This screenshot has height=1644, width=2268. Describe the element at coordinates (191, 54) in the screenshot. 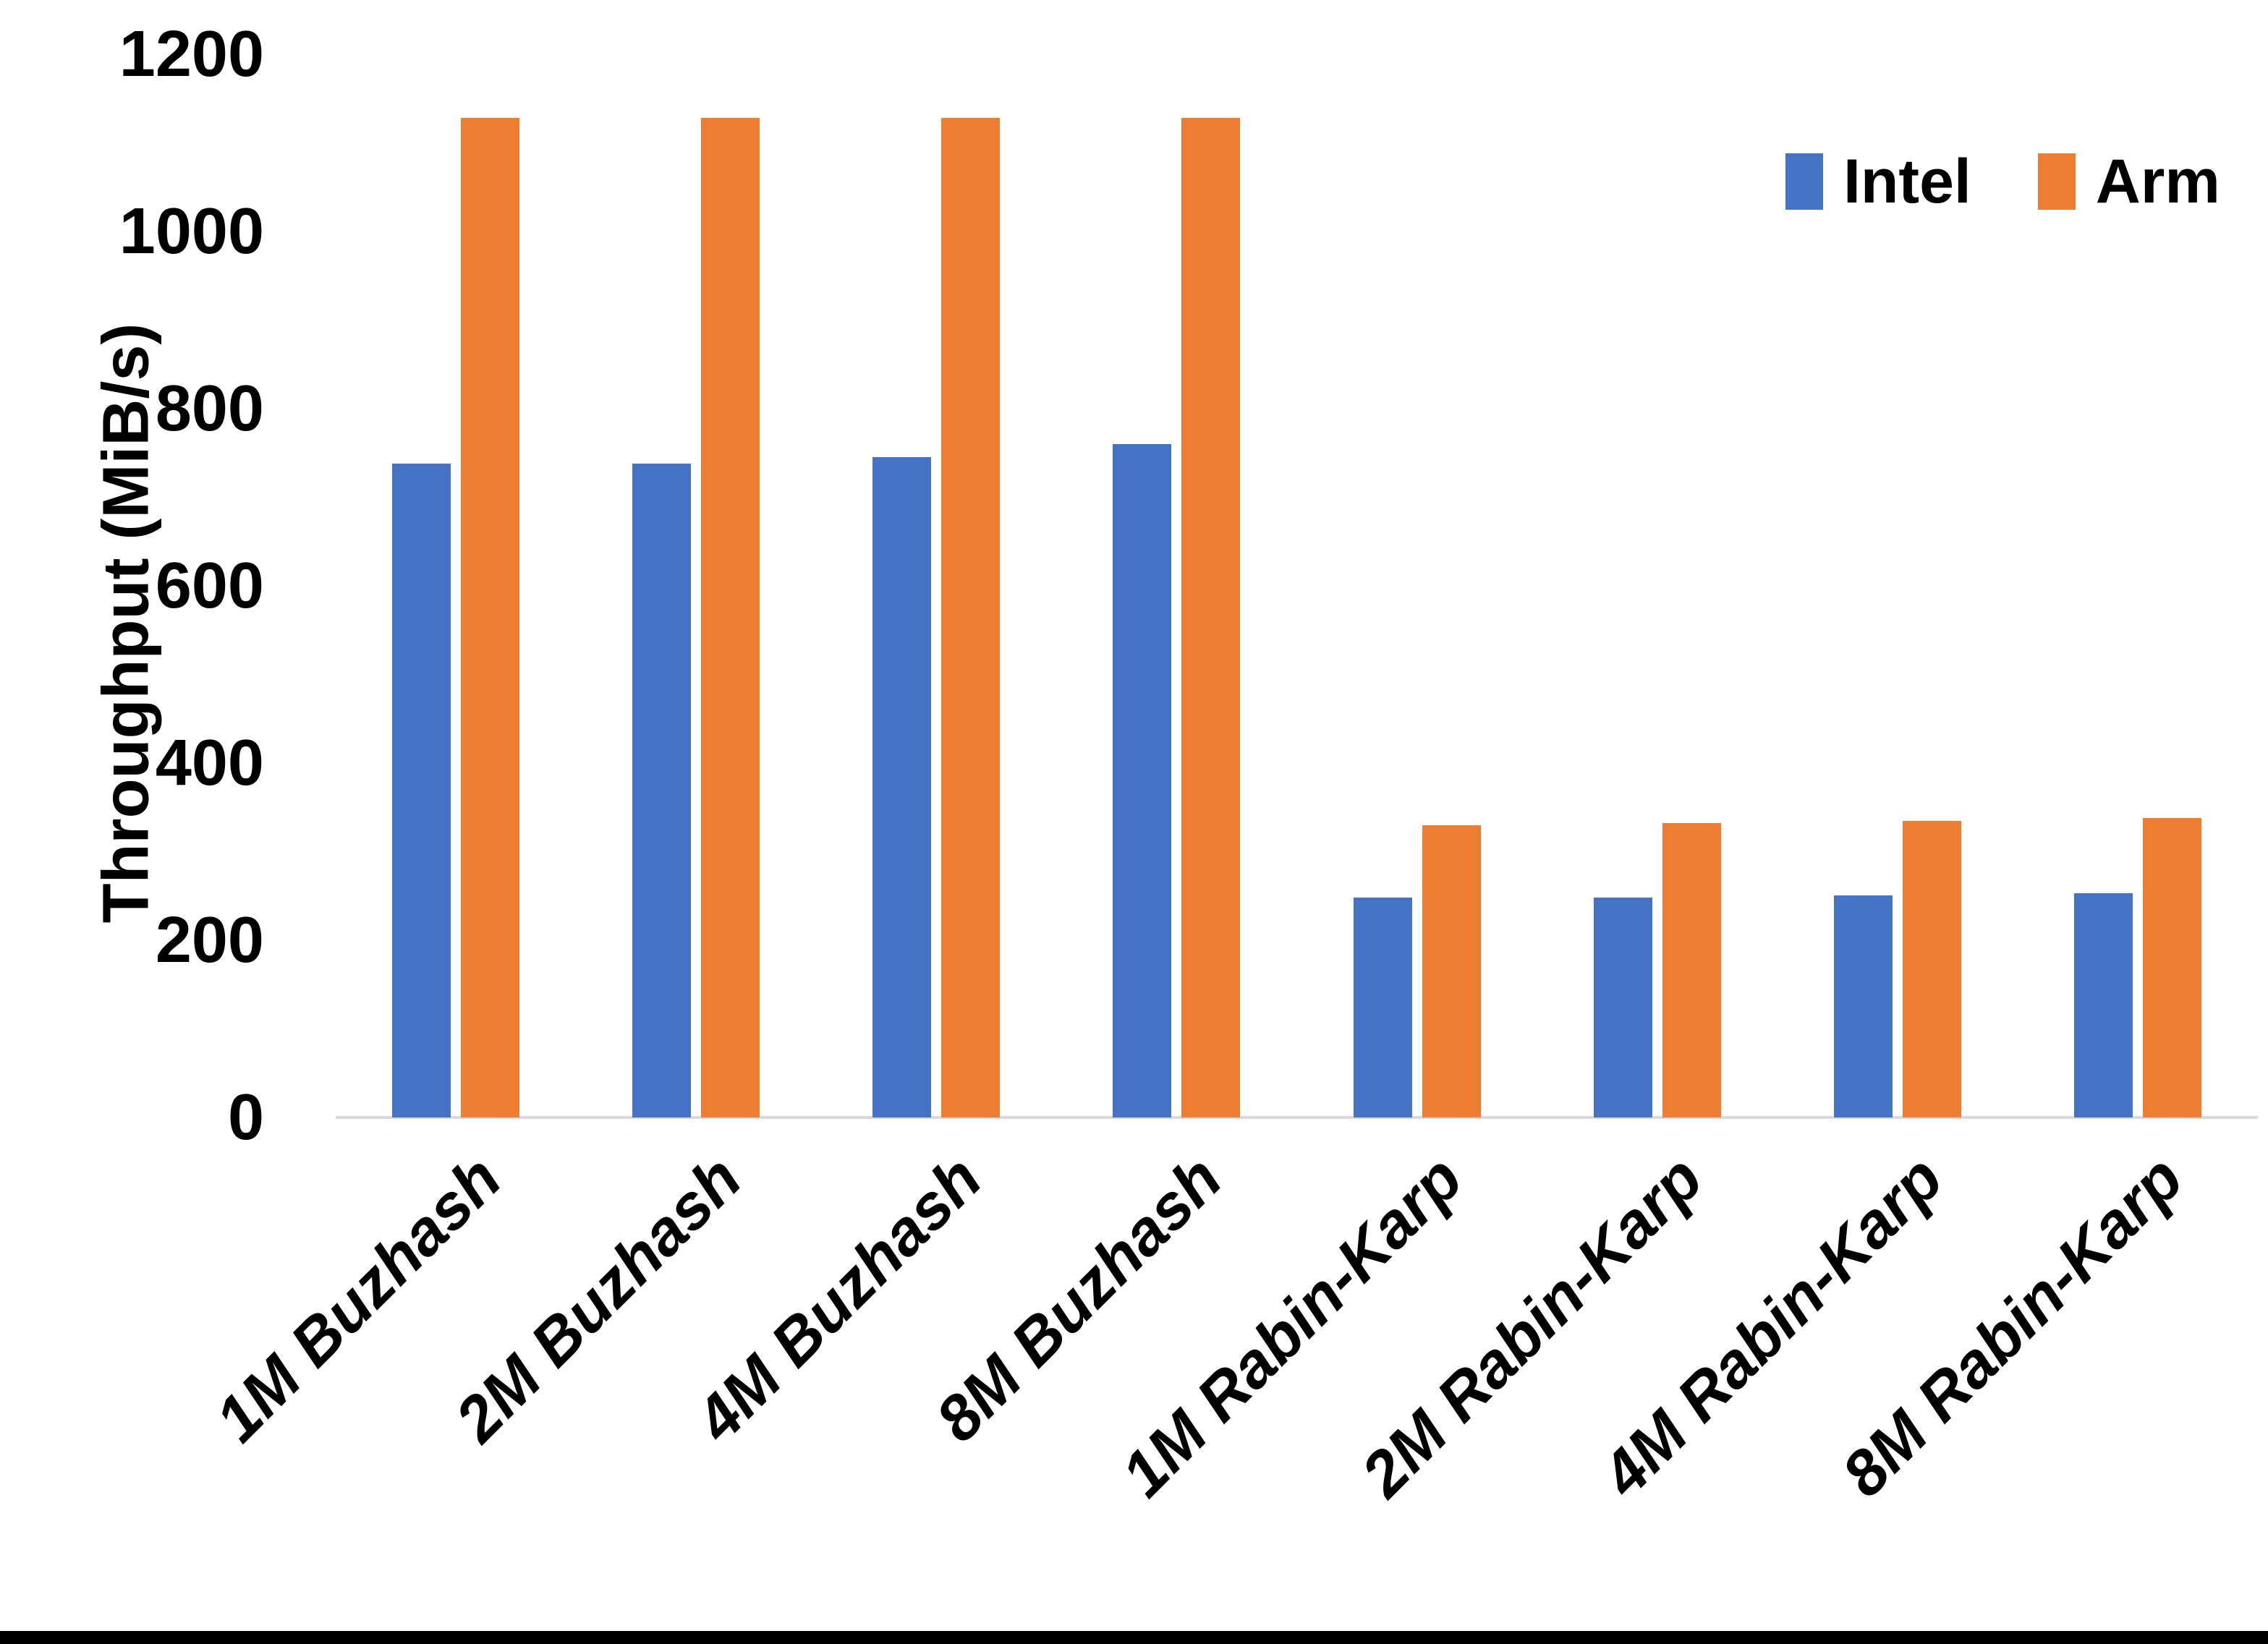

I see `y-tick-label-1200: 1200` at that location.